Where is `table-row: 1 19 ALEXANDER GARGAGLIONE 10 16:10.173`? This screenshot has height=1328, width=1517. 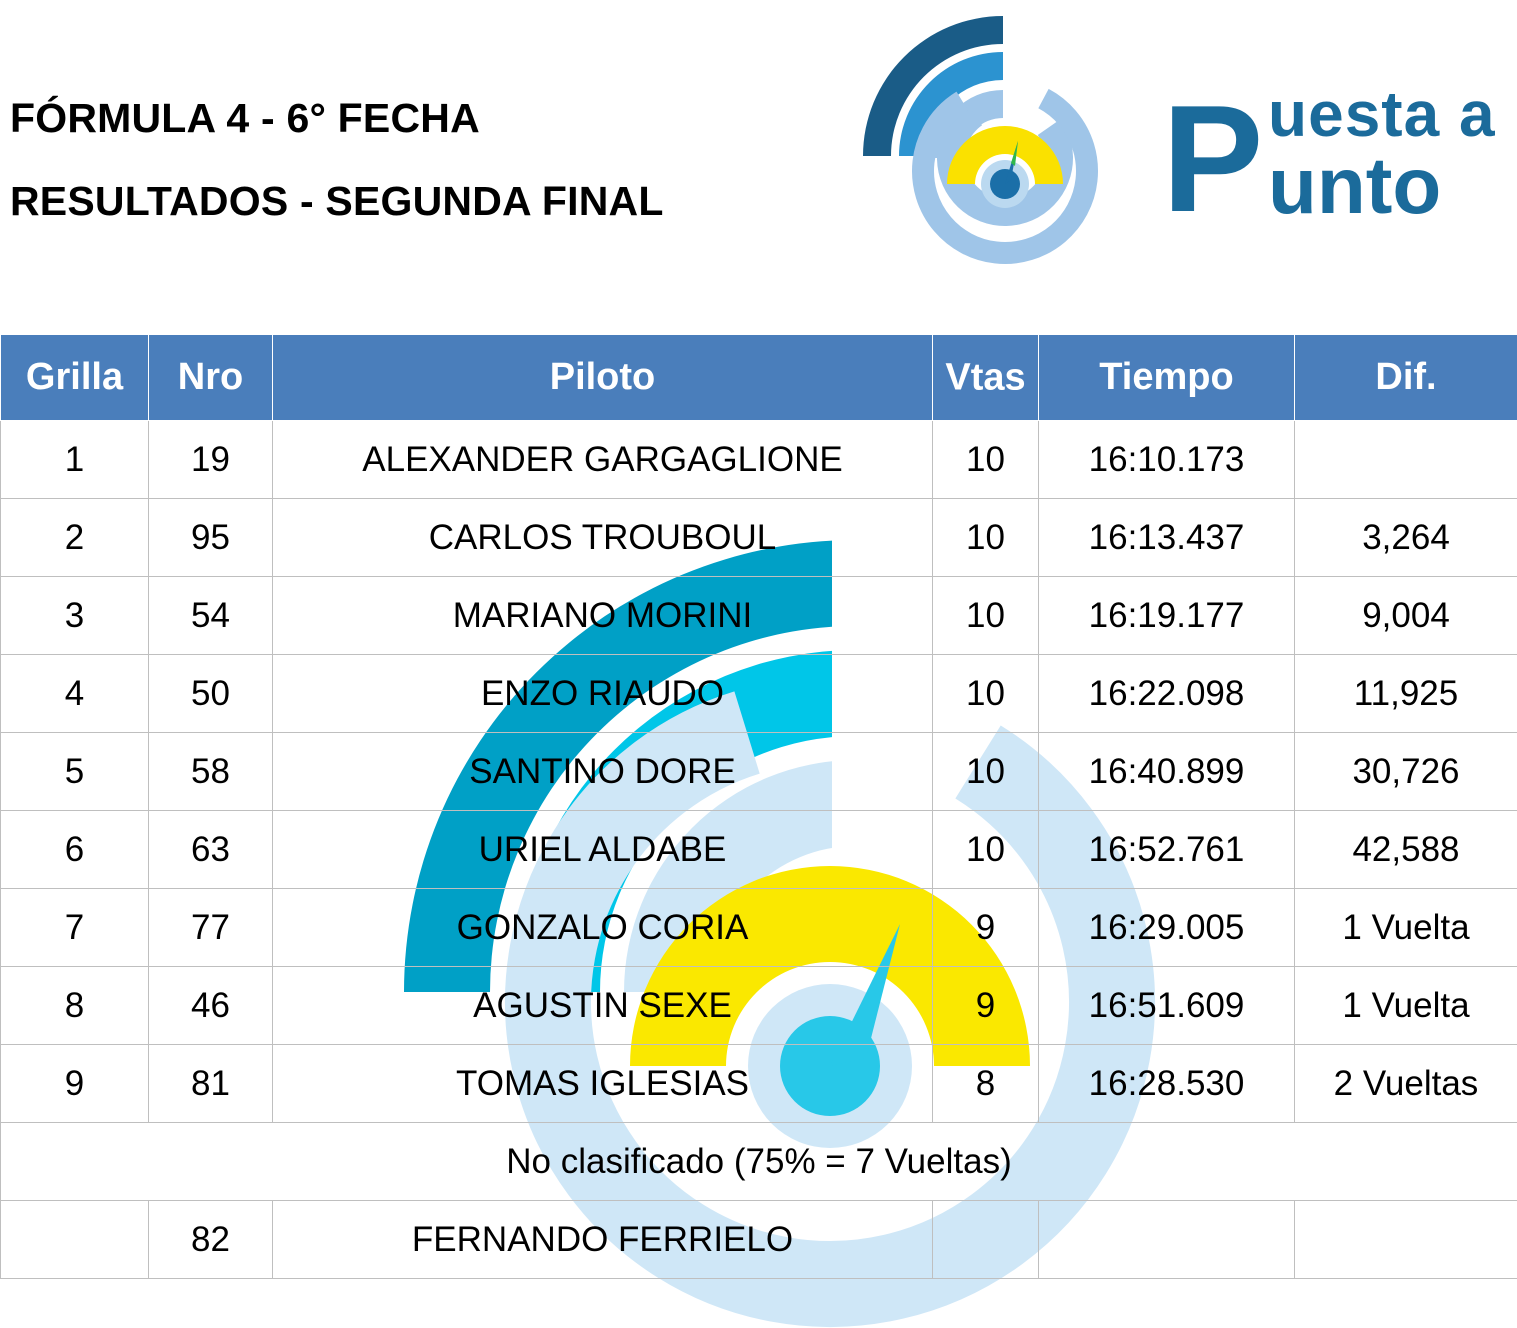
table-row: 1 19 ALEXANDER GARGAGLIONE 10 16:10.173 is located at coordinates (758, 459).